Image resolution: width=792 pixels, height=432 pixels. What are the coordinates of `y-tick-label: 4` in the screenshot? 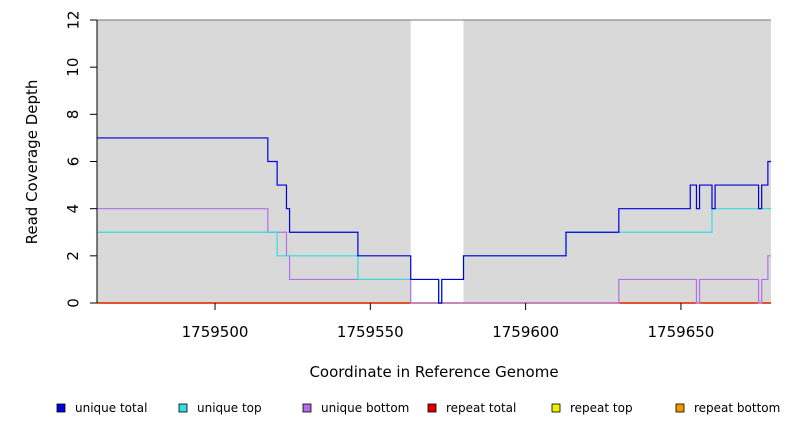 It's located at (73, 209).